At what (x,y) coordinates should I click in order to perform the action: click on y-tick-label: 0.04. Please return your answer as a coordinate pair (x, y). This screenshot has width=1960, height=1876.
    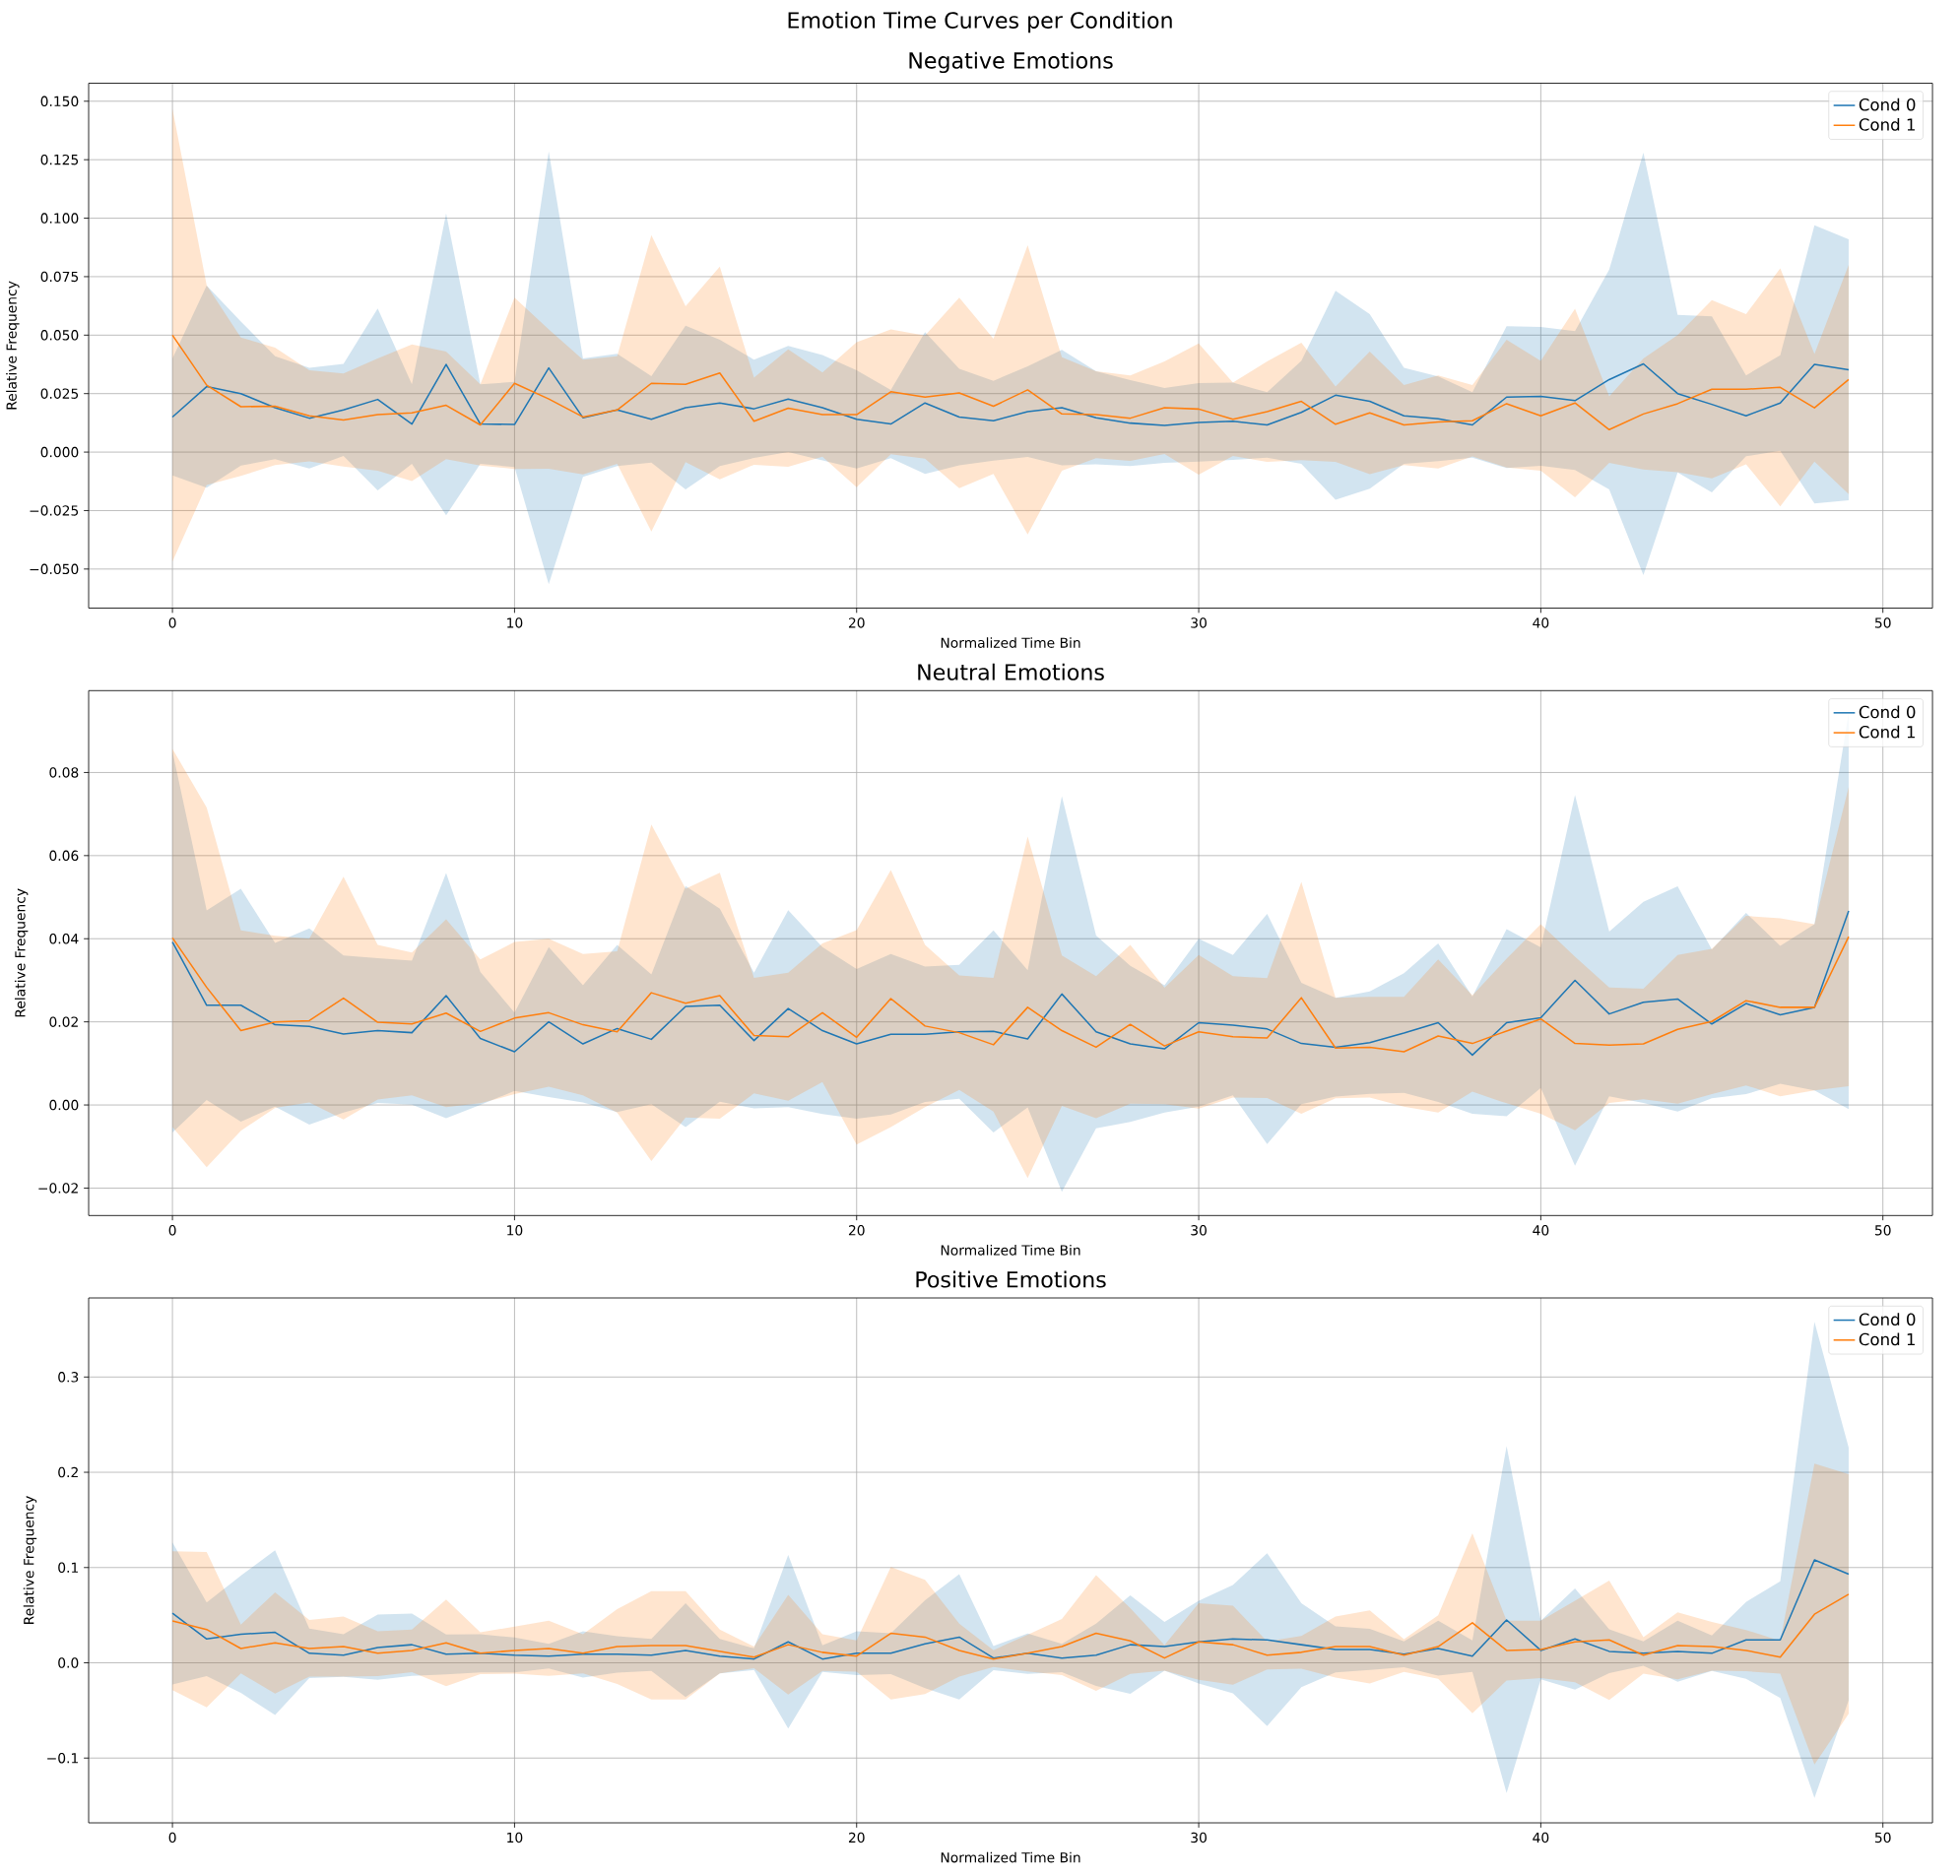
    Looking at the image, I should click on (64, 939).